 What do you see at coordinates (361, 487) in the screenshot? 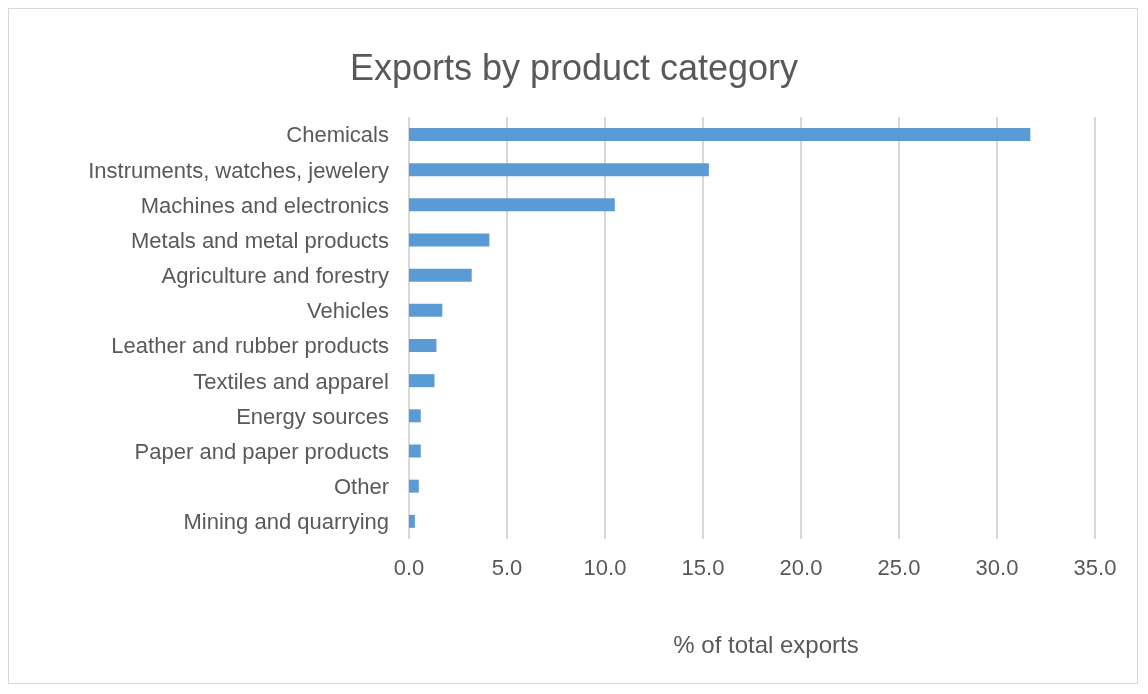
I see `y-tick-label: Other` at bounding box center [361, 487].